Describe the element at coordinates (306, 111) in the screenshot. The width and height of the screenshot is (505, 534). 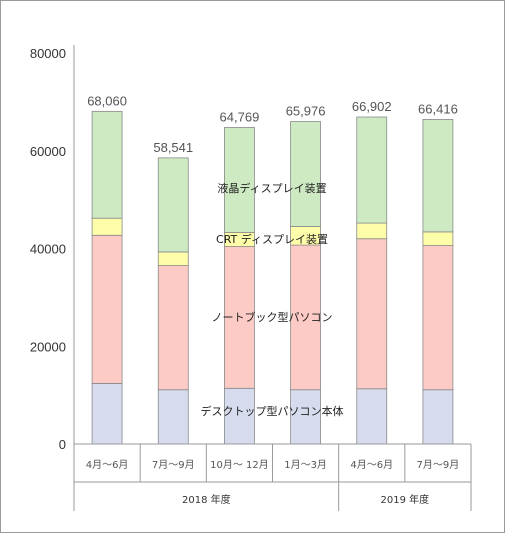
I see `bar-total-label: 65,976` at that location.